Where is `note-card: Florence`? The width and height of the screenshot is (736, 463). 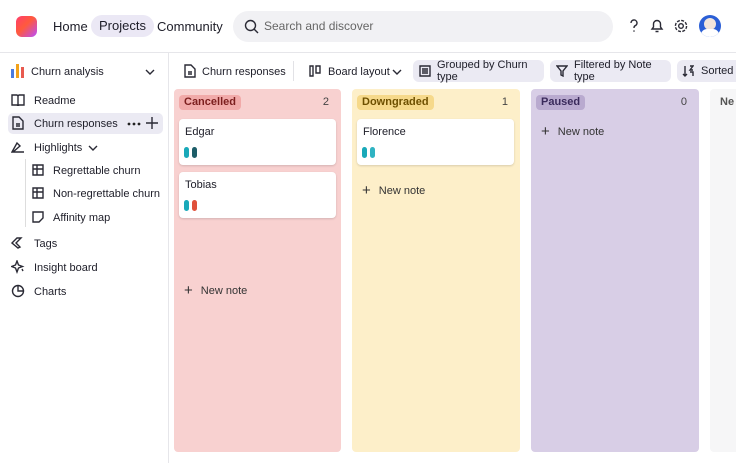 note-card: Florence is located at coordinates (435, 142).